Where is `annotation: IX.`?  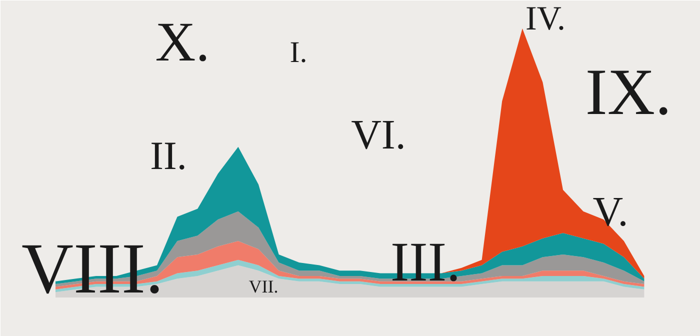
annotation: IX. is located at coordinates (628, 92).